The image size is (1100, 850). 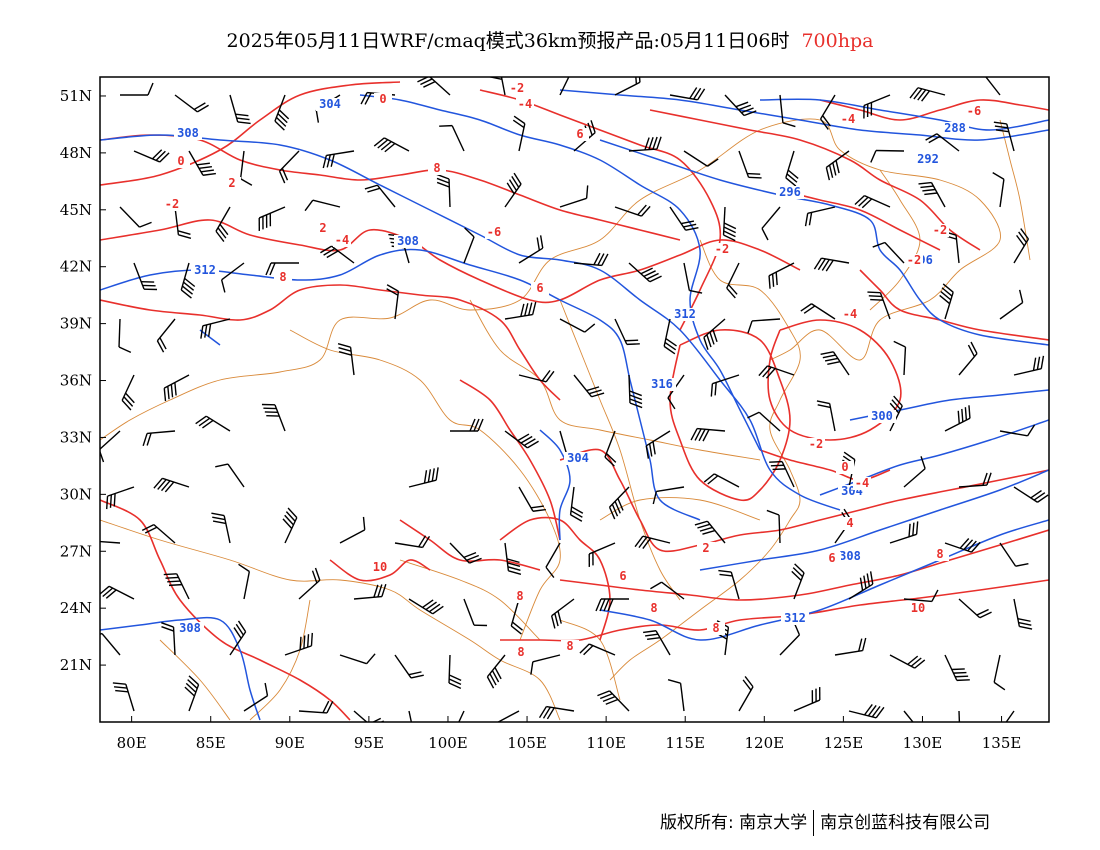 I want to click on temperature-label: -6, so click(x=494, y=232).